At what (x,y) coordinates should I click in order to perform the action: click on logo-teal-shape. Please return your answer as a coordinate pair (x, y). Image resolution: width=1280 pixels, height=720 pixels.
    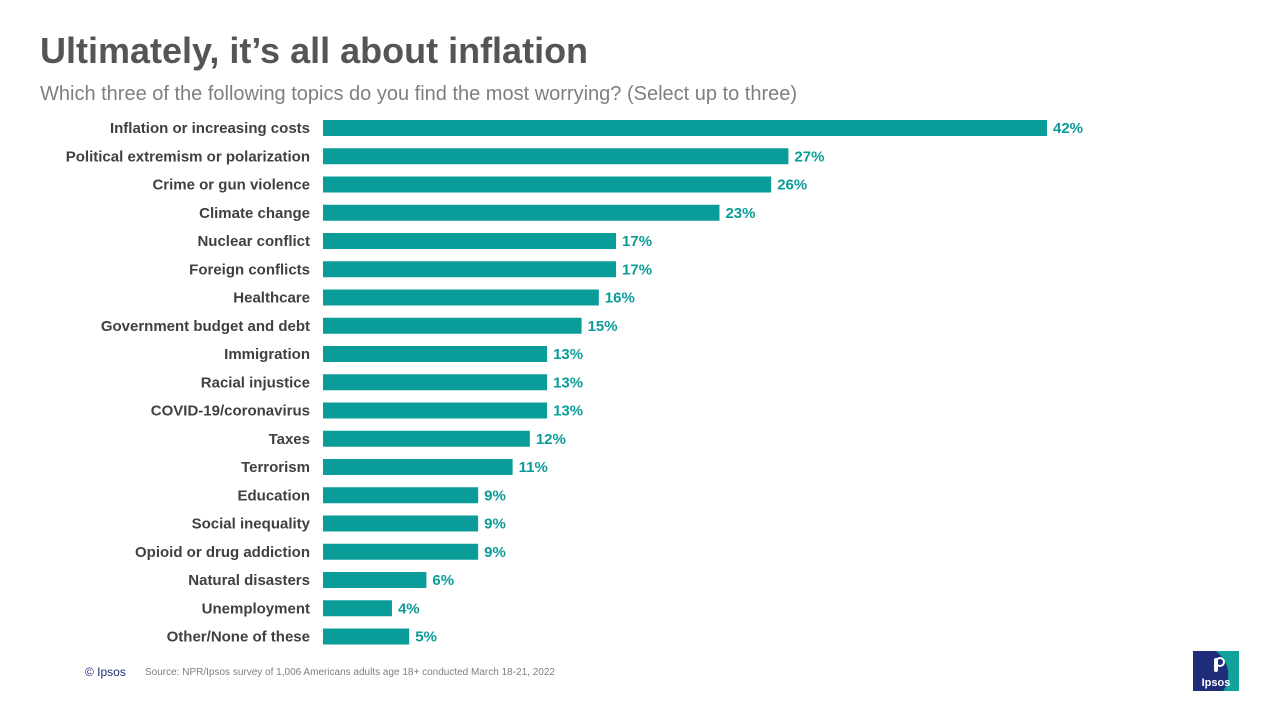
    Looking at the image, I should click on (1227, 671).